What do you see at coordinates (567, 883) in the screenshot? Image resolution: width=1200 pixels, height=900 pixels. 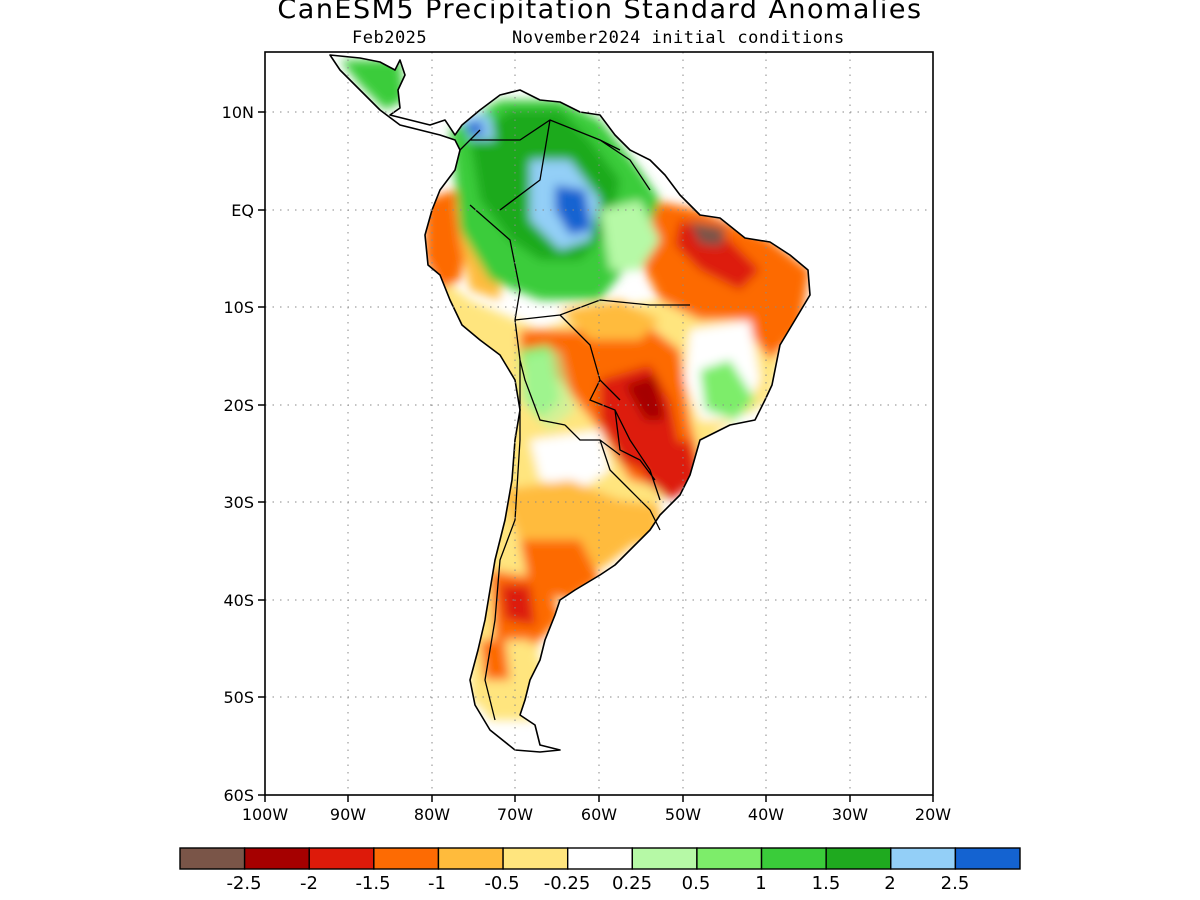 I see `legend-label: -0.25` at bounding box center [567, 883].